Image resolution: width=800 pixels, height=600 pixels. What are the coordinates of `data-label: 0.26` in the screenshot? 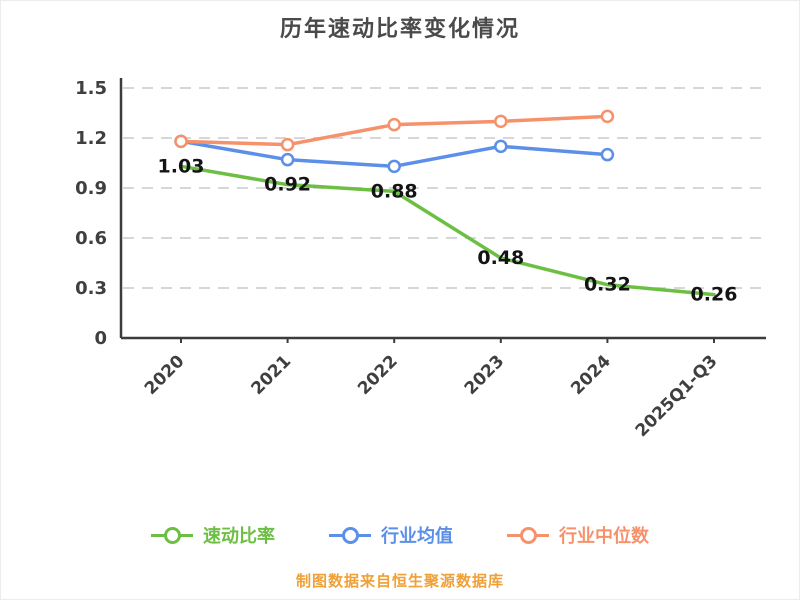 It's located at (714, 295).